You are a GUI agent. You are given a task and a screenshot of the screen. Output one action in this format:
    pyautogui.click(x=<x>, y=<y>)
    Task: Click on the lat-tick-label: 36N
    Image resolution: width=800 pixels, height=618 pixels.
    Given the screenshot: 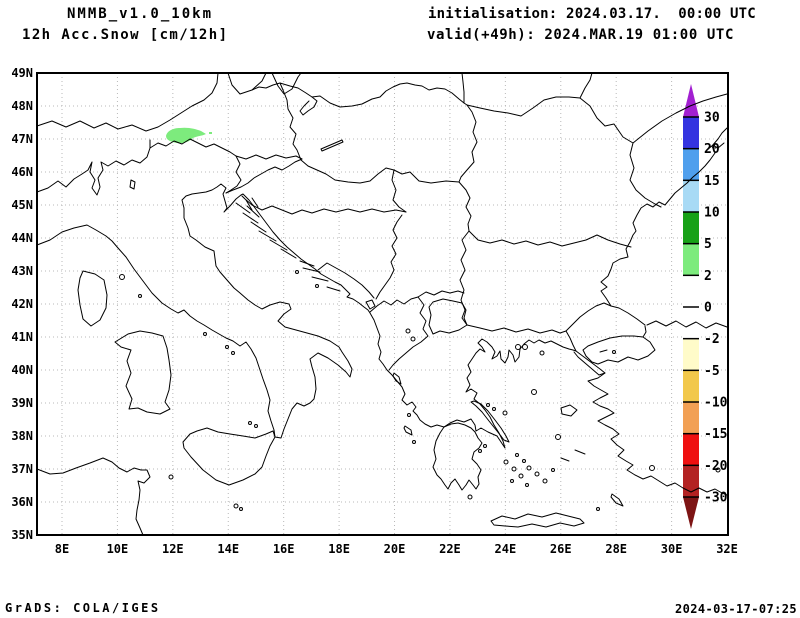 What is the action you would take?
    pyautogui.click(x=22, y=502)
    